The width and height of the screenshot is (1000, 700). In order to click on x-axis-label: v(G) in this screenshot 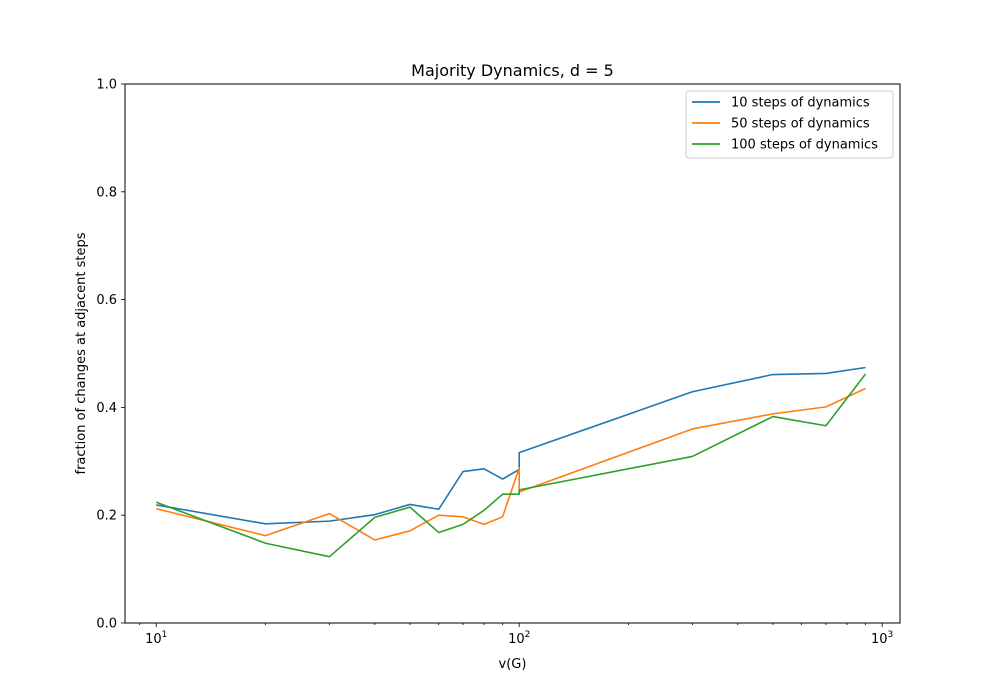, I will do `click(513, 664)`.